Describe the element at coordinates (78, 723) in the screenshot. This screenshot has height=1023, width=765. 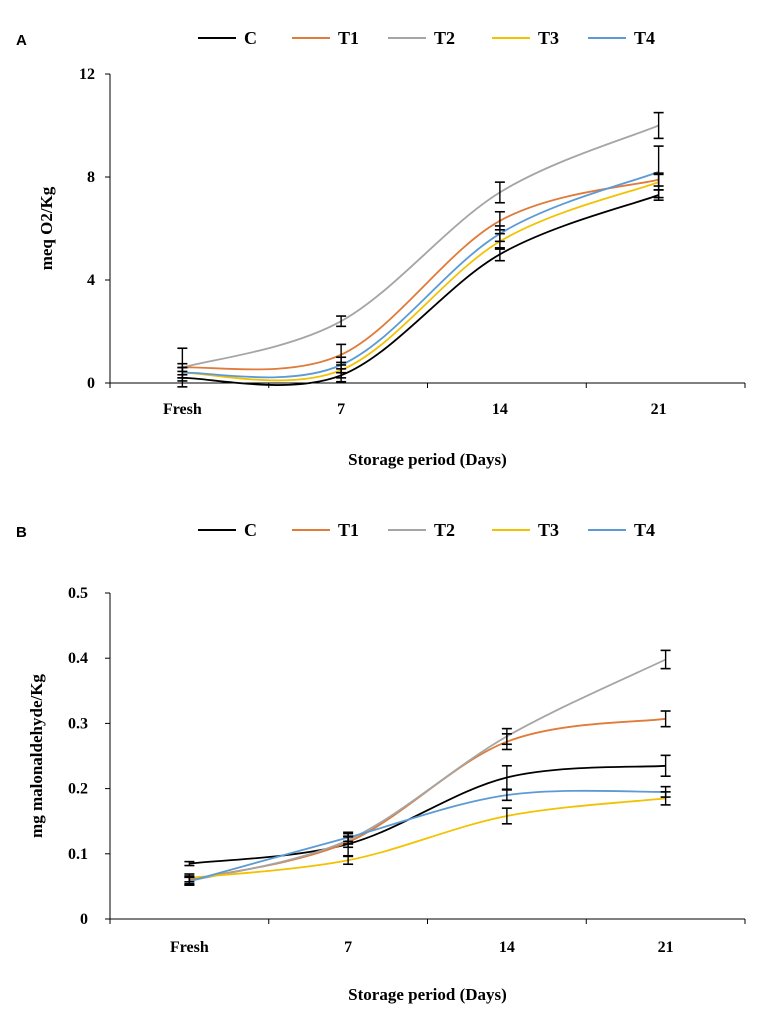
I see `y-tick-label: 0.3` at that location.